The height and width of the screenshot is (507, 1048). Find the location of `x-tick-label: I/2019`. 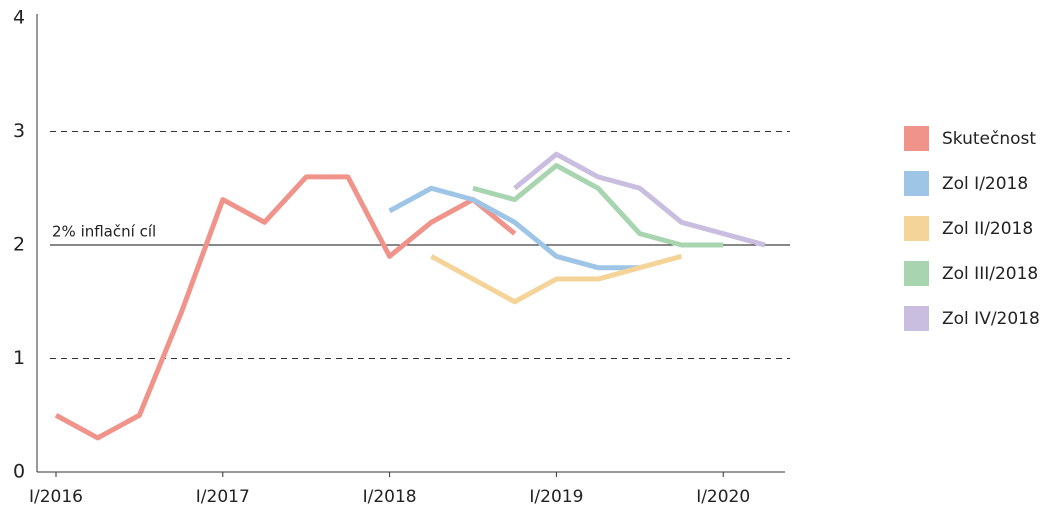

x-tick-label: I/2019 is located at coordinates (556, 497).